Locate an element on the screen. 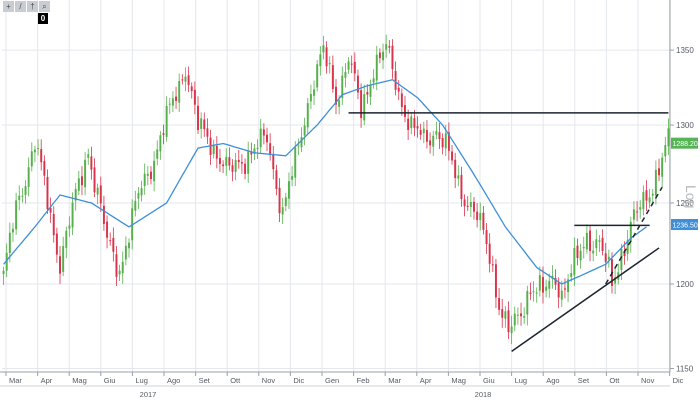 The width and height of the screenshot is (700, 400). crosshair-icon: + is located at coordinates (8, 6).